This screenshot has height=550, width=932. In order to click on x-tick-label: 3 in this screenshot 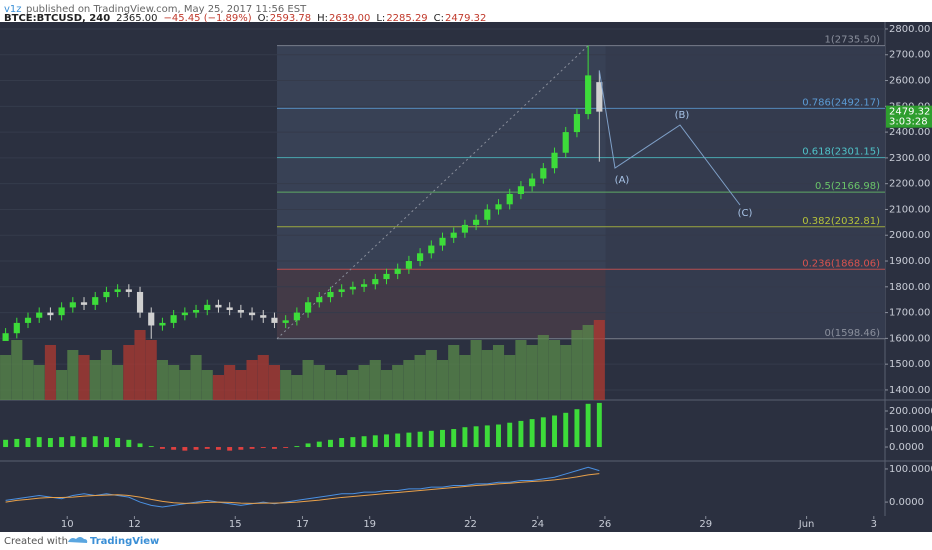, I will do `click(874, 524)`.